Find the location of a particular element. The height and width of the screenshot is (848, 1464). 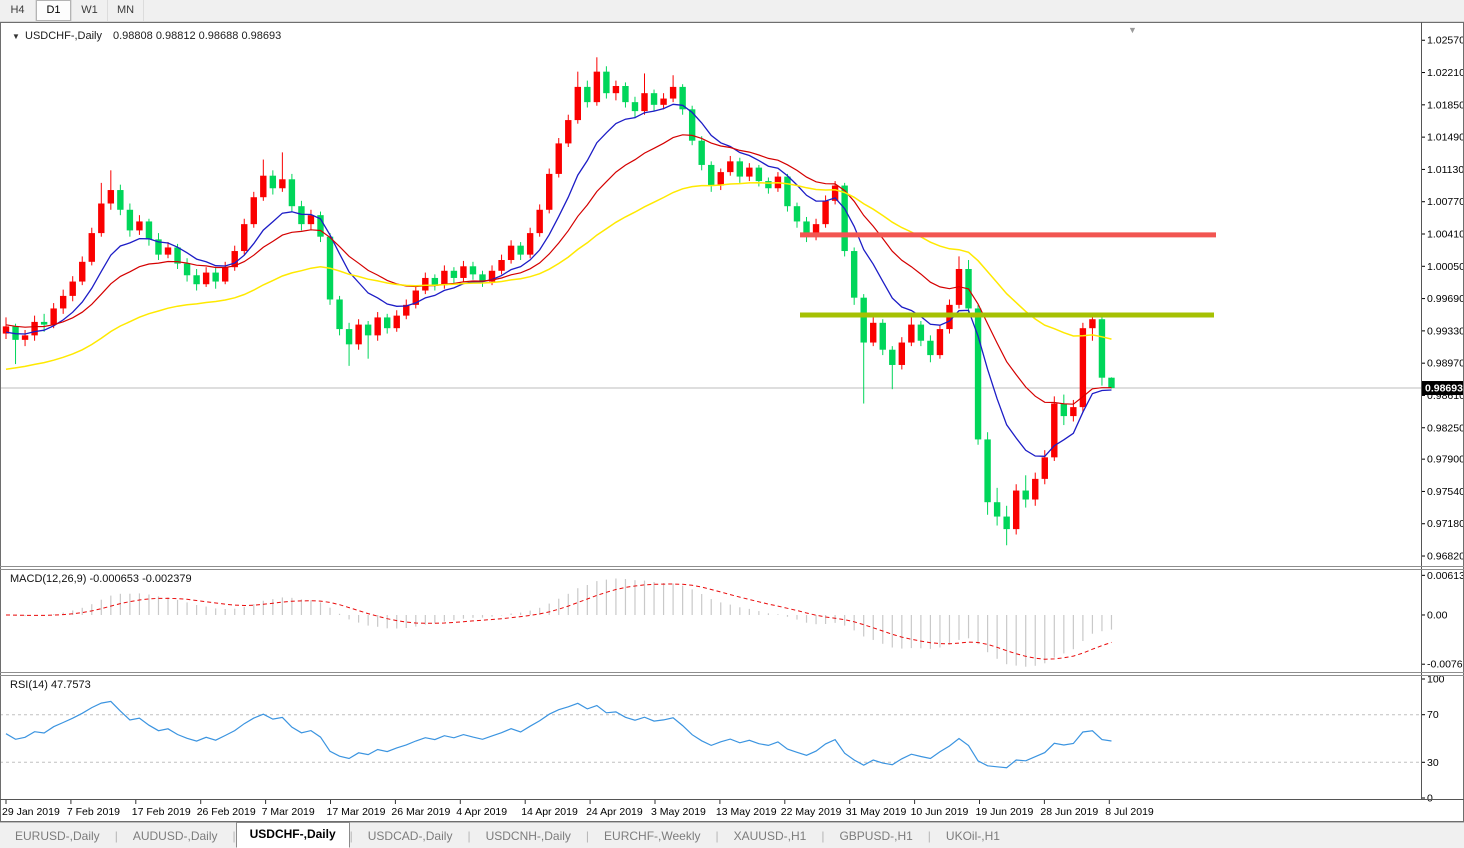

chart-tab-eurusd: EURUSD-,Daily is located at coordinates (57, 835).